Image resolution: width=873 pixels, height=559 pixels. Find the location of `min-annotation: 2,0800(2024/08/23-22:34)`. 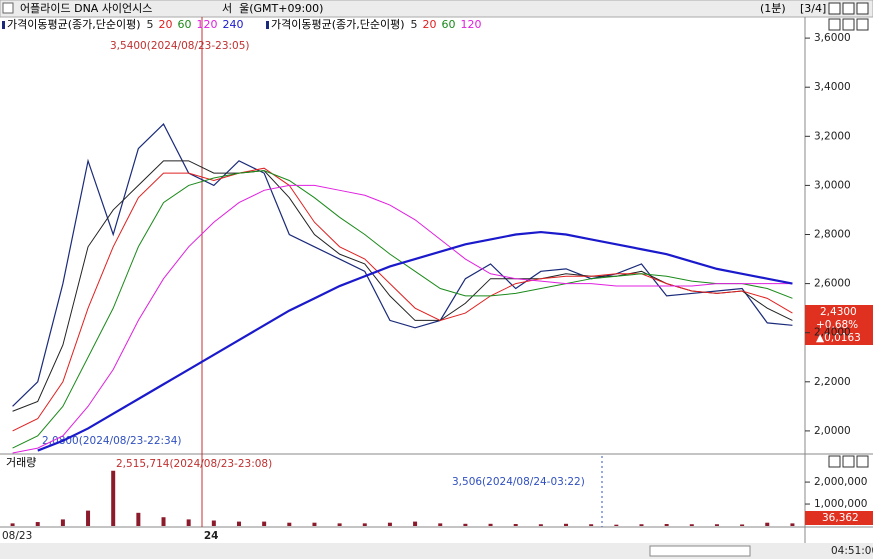

min-annotation: 2,0800(2024/08/23-22:34) is located at coordinates (112, 441).